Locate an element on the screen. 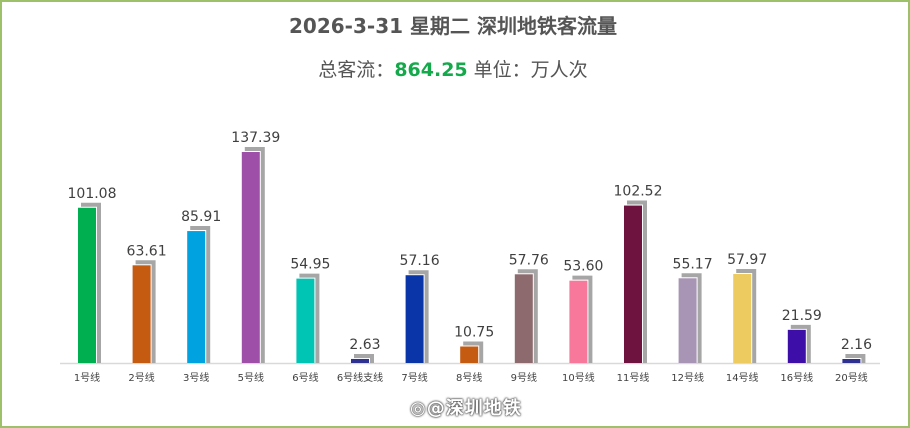  category-label: 1号线 is located at coordinates (87, 377).